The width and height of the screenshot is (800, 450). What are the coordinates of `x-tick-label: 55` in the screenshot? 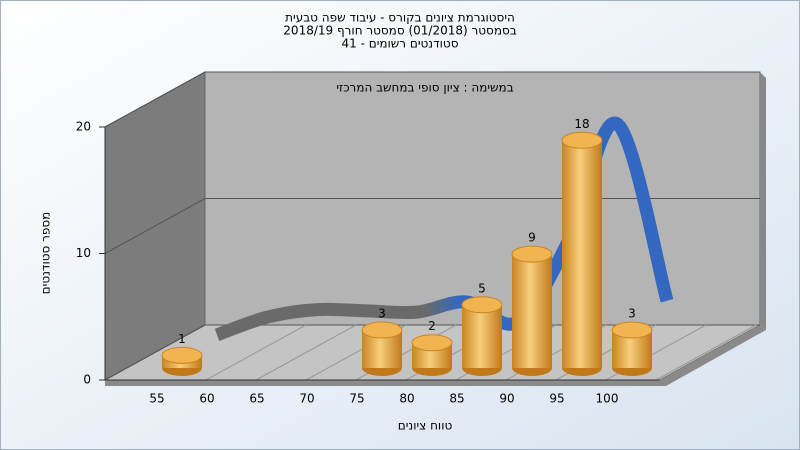 It's located at (156, 399).